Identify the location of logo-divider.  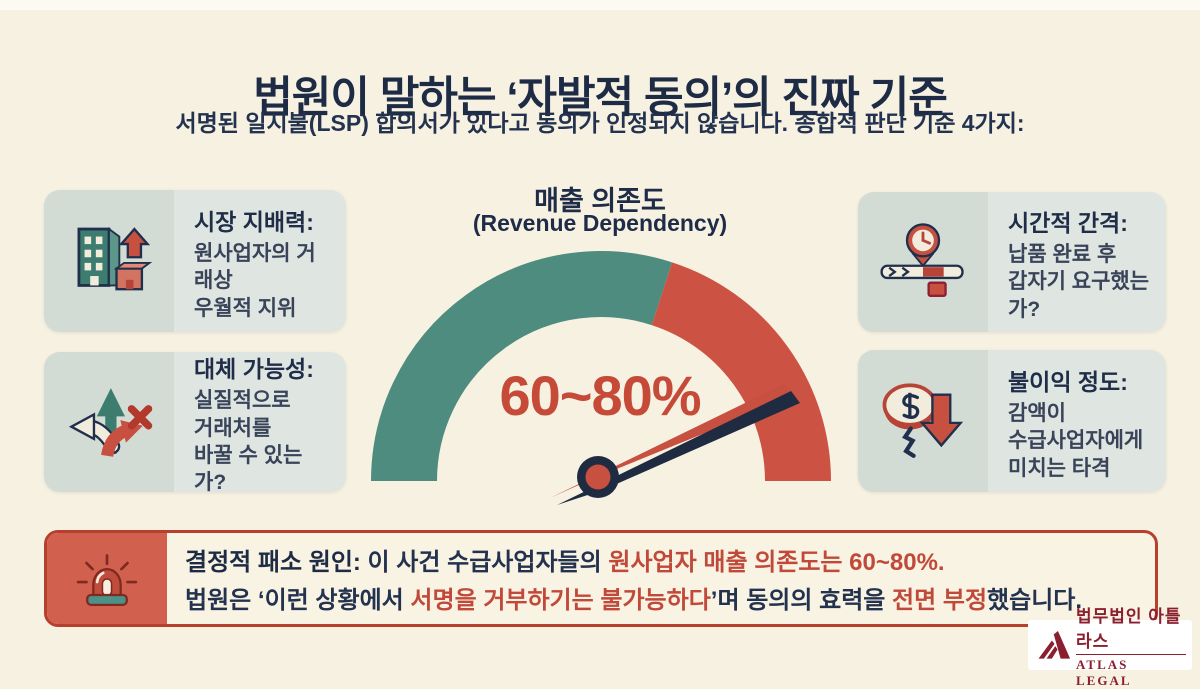
(1131, 654).